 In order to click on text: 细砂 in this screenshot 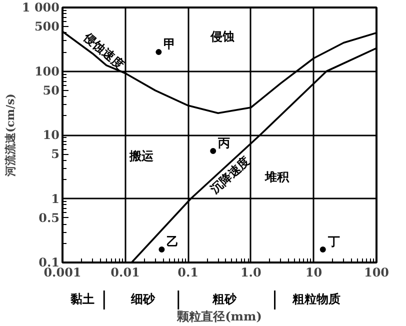, I will do `click(143, 299)`.